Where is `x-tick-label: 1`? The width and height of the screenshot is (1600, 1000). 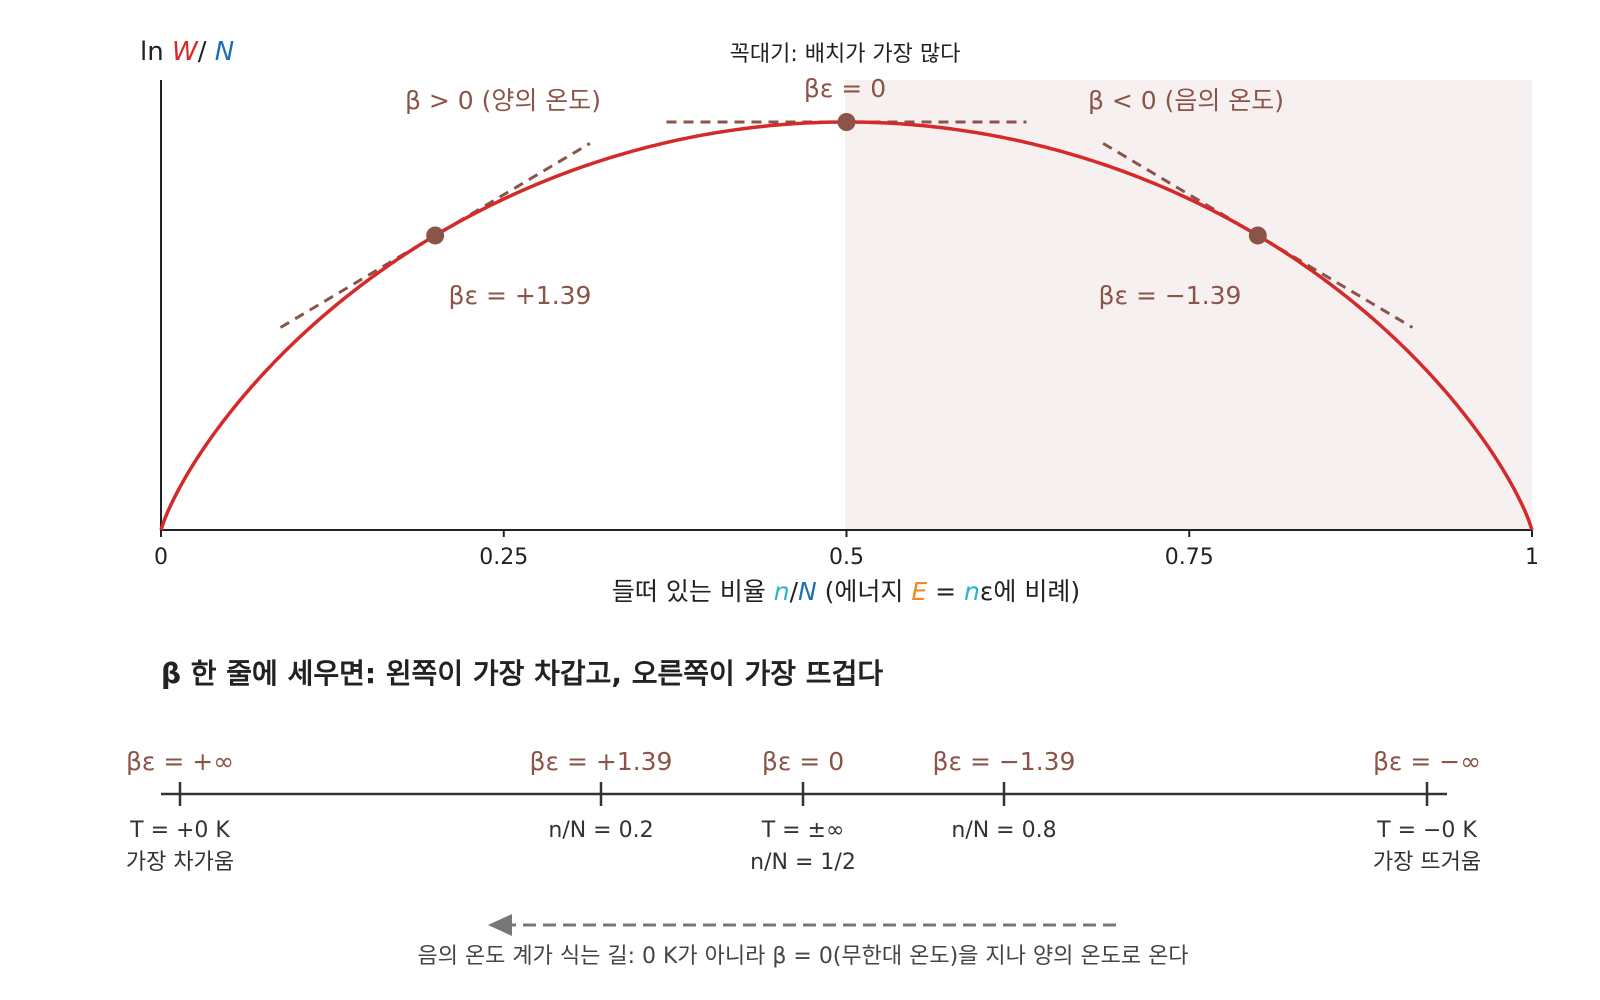 x-tick-label: 1 is located at coordinates (1532, 557).